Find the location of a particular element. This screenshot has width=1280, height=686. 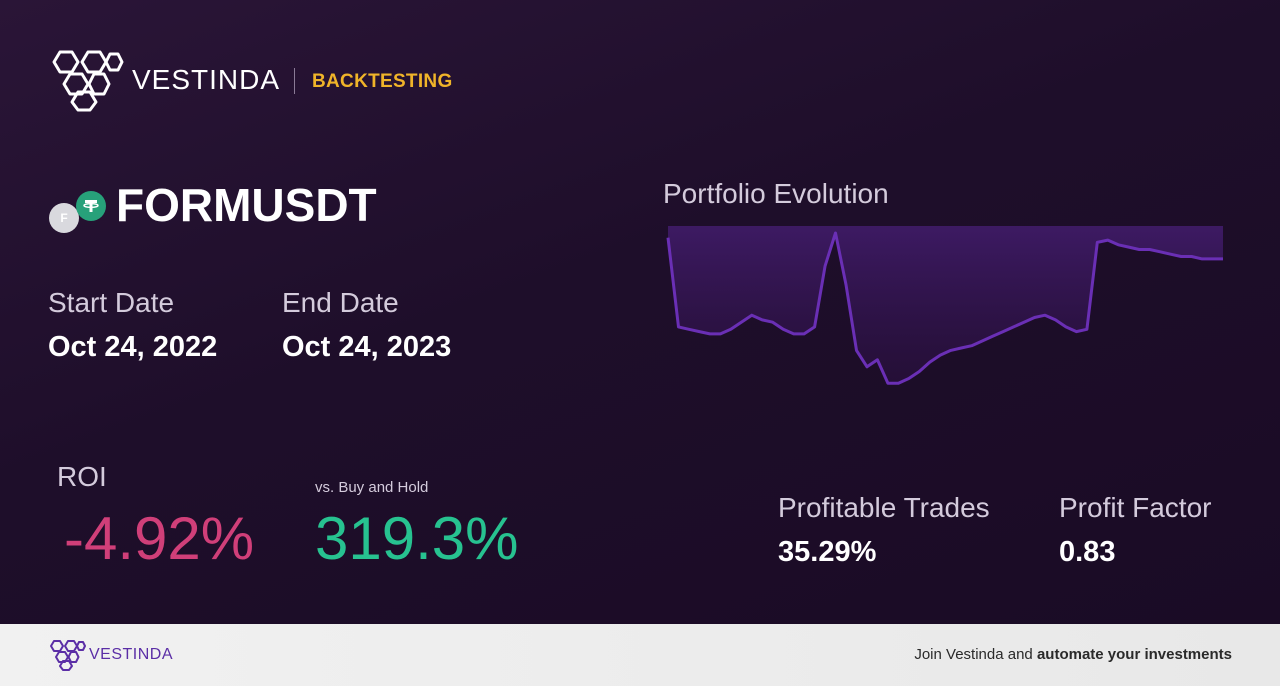

portfolio-evolution-chart is located at coordinates (944, 305).